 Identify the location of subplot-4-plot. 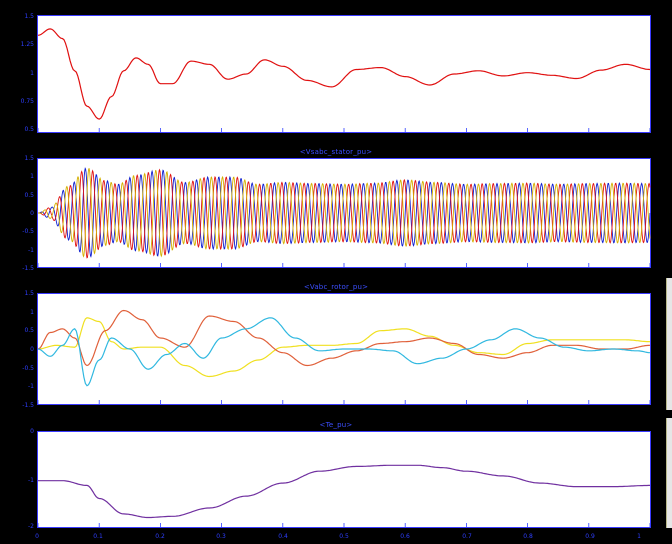
(344, 495).